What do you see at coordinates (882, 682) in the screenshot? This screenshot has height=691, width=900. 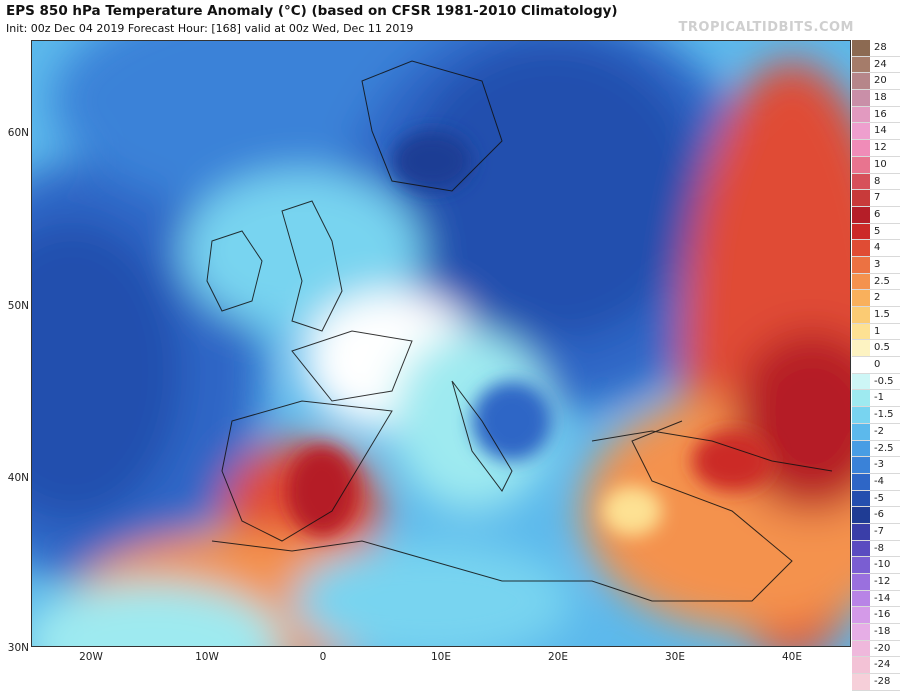 I see `colorbar-label: -28` at bounding box center [882, 682].